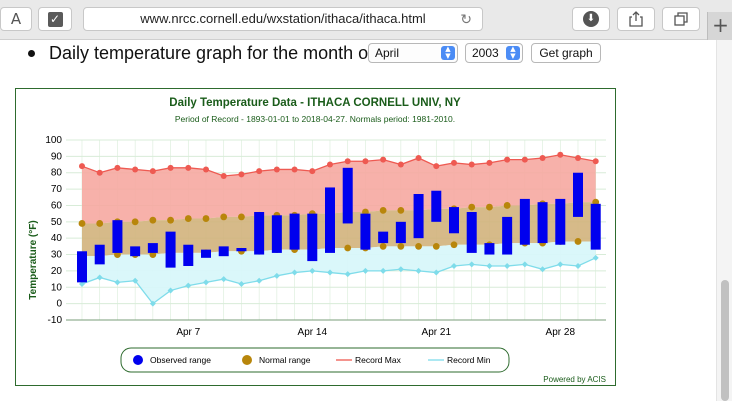 This screenshot has height=401, width=732. What do you see at coordinates (57, 189) in the screenshot?
I see `y-tick-label: 70` at bounding box center [57, 189].